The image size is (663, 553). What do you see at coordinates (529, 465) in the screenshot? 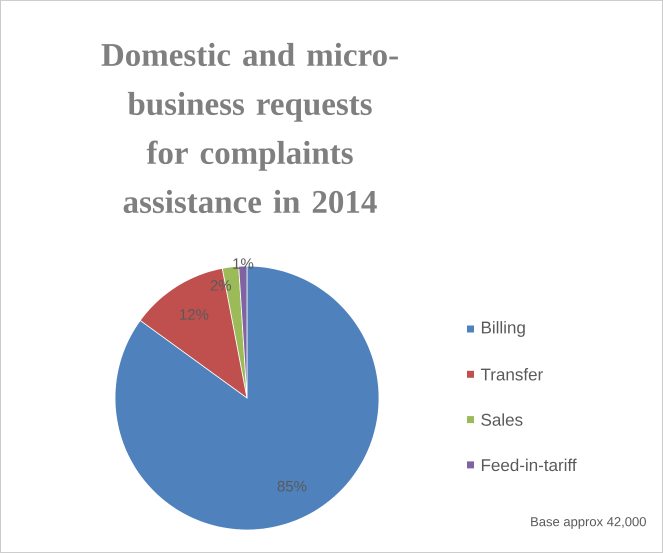
I see `legend-label: Feed-in-tariff` at bounding box center [529, 465].